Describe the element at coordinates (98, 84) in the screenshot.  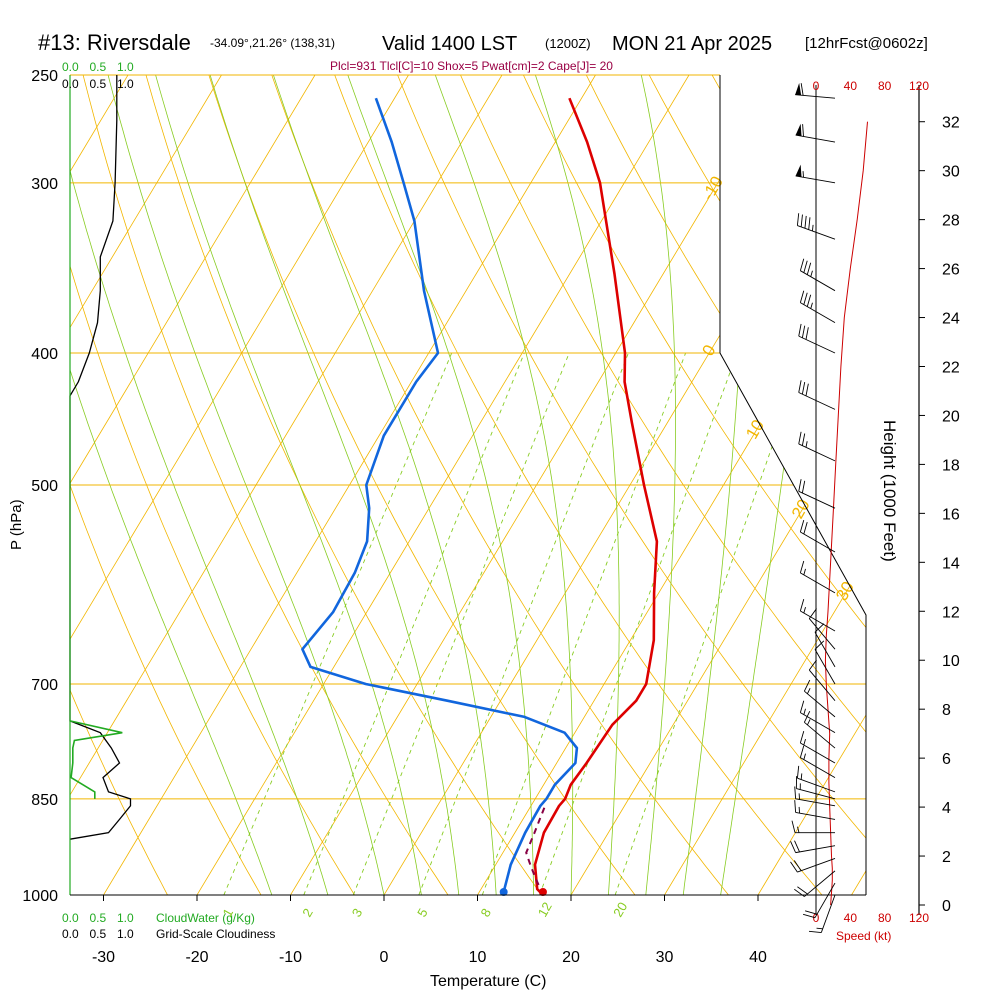
I see `cloudiness-tick-label: 0.5` at that location.